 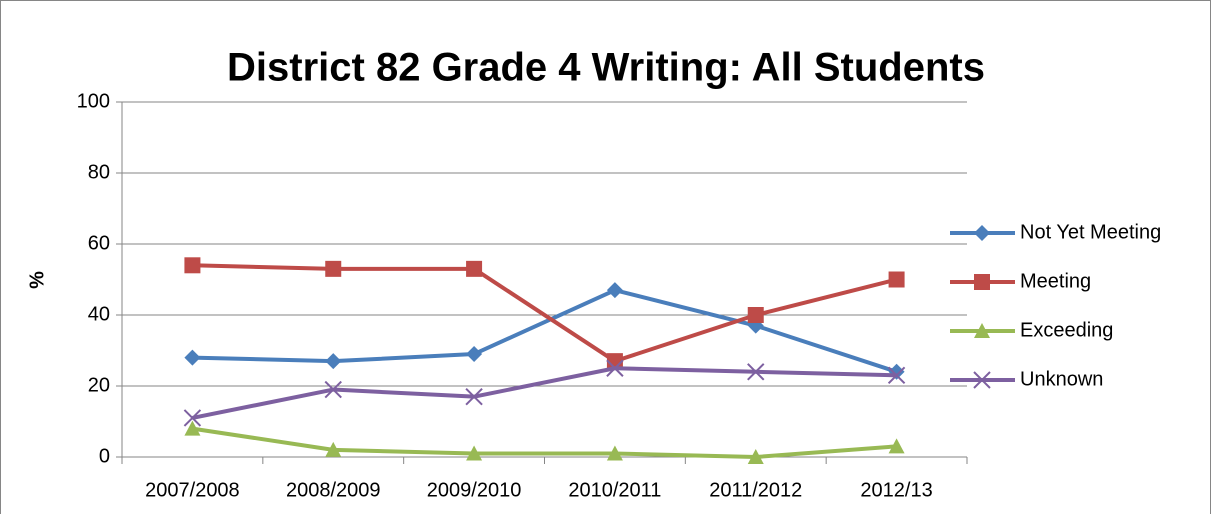 I want to click on y-tick-label: 100, so click(x=93, y=101).